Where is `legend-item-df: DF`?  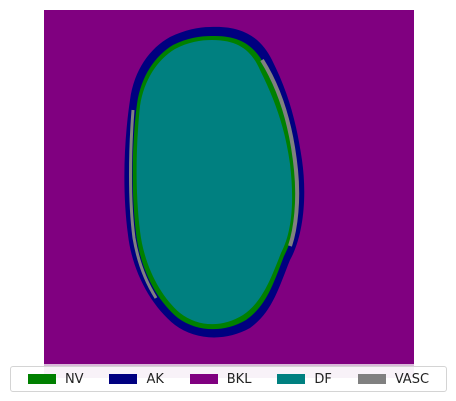
legend-item-df: DF is located at coordinates (304, 379).